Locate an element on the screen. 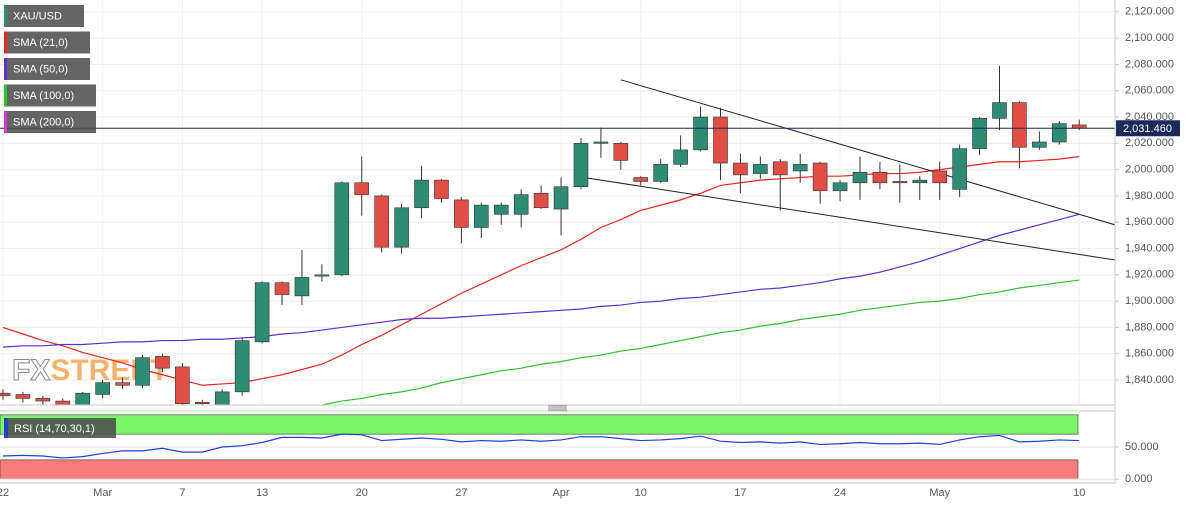 The height and width of the screenshot is (506, 1194). y-tick-label: 2,060.000 is located at coordinates (1149, 91).